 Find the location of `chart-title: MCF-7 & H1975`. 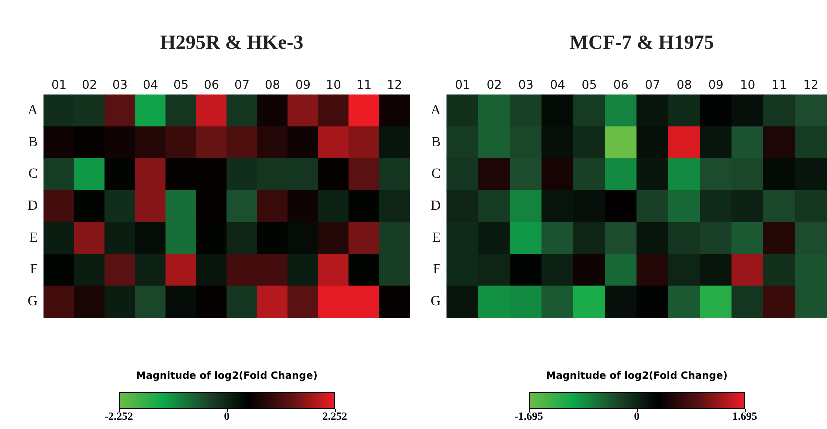

chart-title: MCF-7 & H1975 is located at coordinates (642, 43).